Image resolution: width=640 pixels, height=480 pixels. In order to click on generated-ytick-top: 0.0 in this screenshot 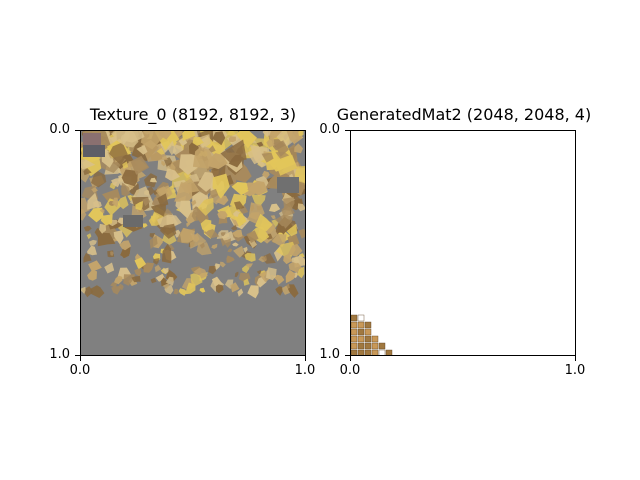, I will do `click(329, 129)`.